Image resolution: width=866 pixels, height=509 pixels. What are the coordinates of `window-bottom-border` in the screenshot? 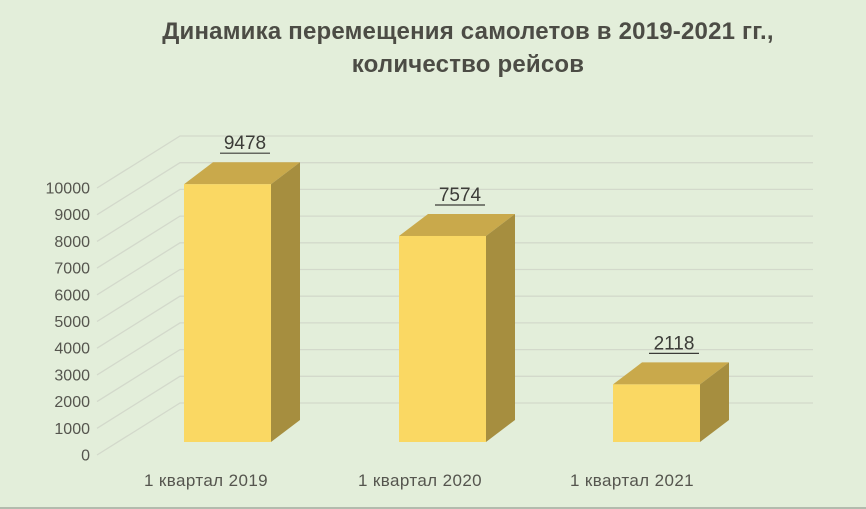 It's located at (433, 508).